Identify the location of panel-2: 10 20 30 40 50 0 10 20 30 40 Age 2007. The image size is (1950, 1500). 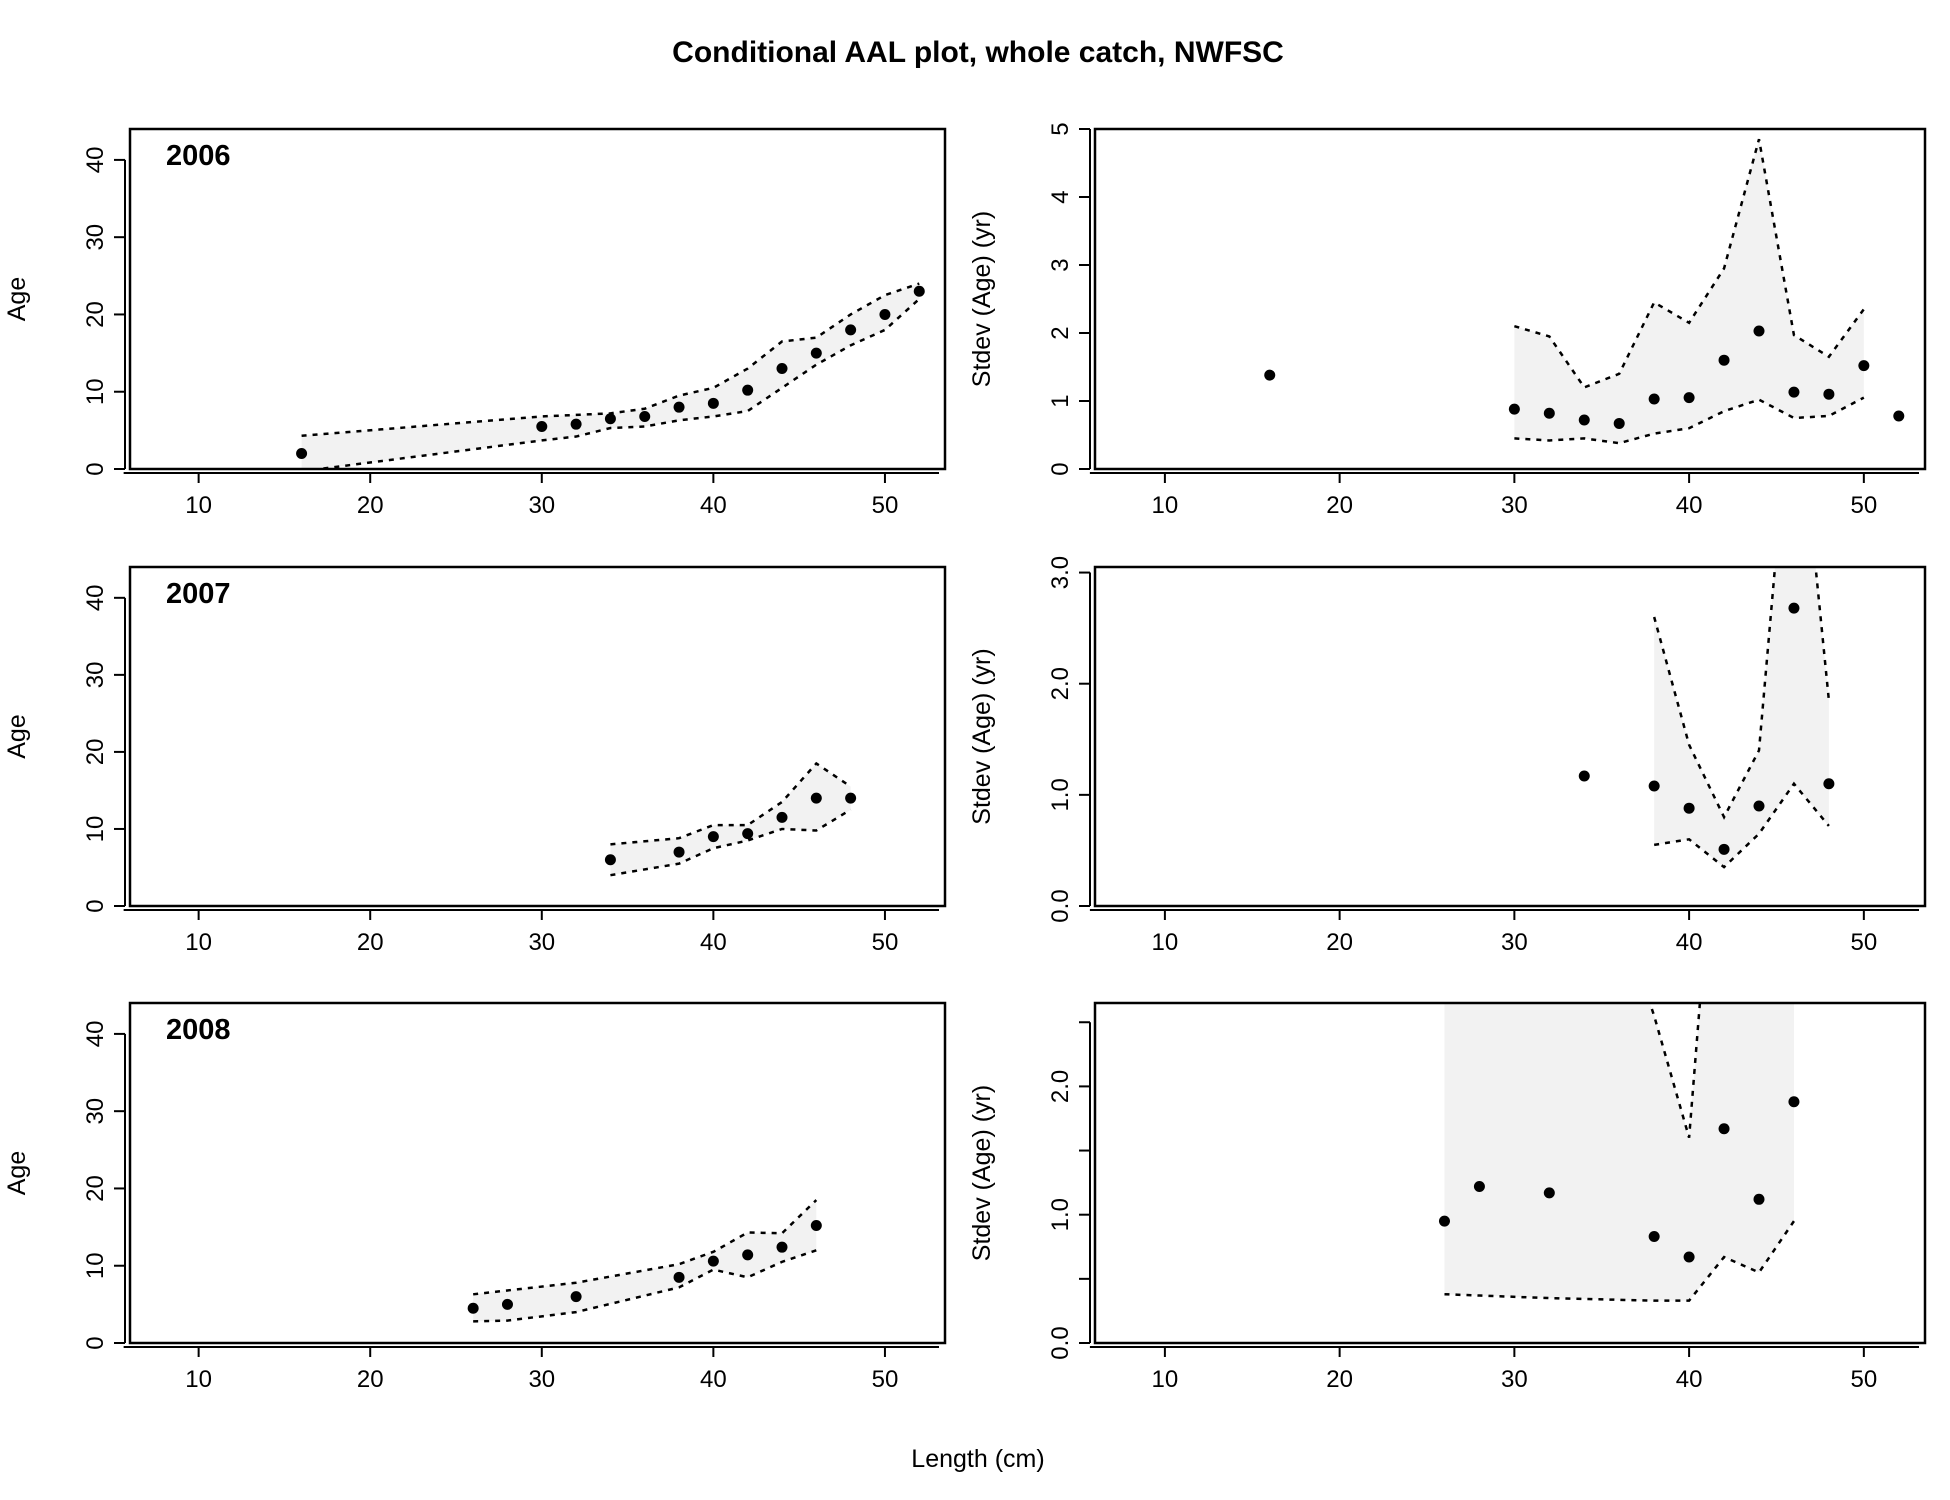
(475, 760).